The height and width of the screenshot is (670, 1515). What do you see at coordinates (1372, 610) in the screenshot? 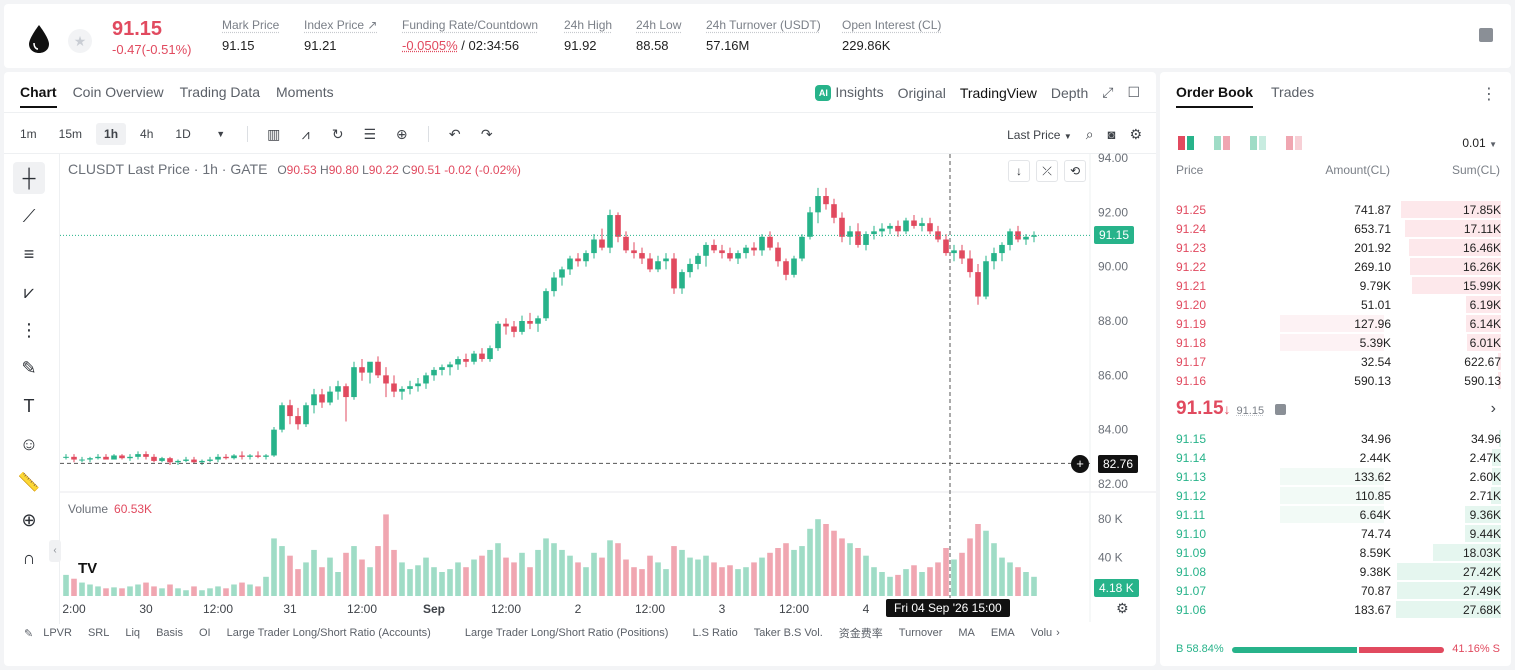
I see `row-amount: 183.67` at bounding box center [1372, 610].